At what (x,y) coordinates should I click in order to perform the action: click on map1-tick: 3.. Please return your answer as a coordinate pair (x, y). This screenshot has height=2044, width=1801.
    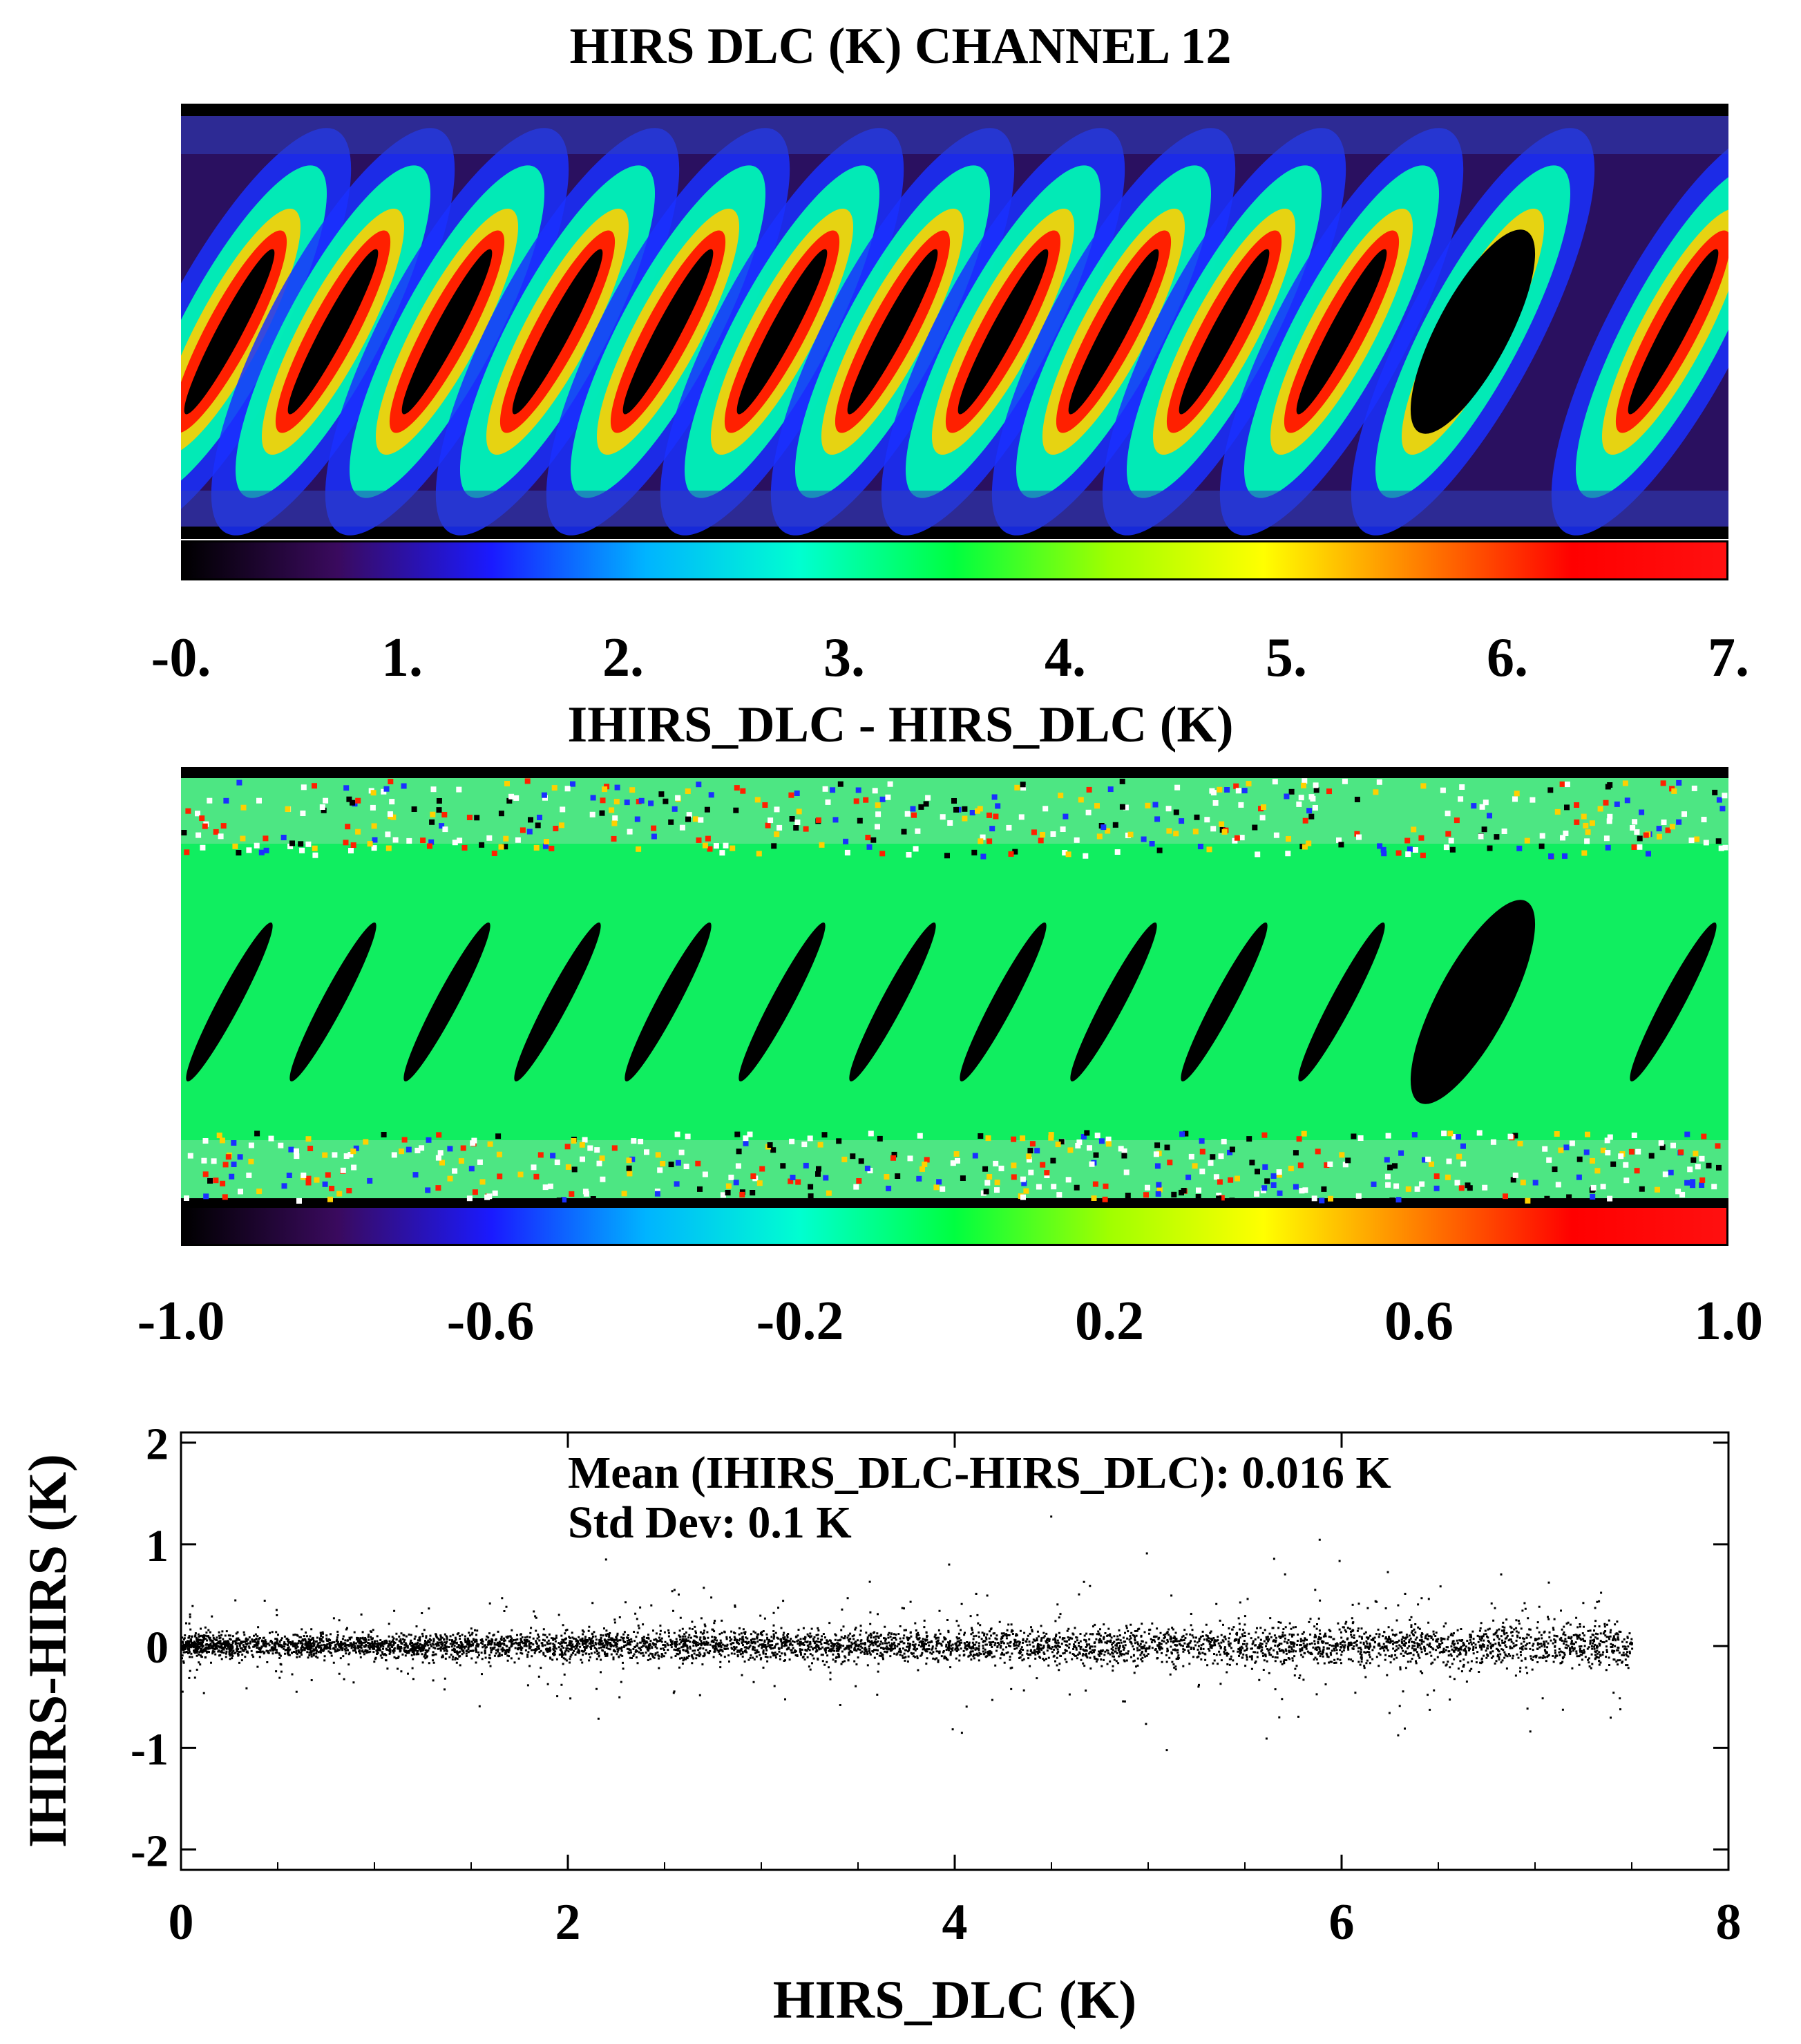
    Looking at the image, I should click on (844, 657).